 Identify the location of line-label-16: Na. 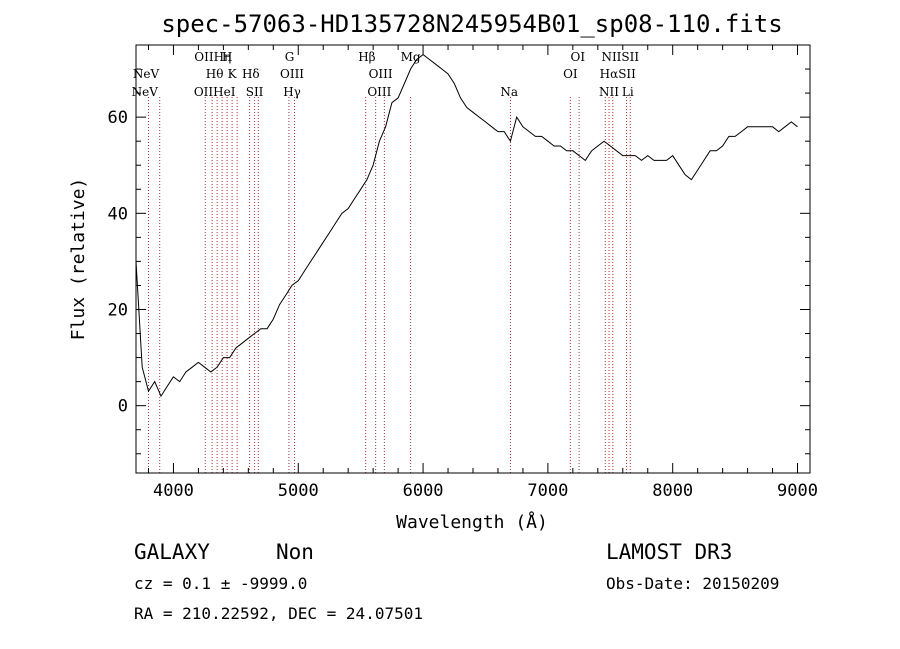
(509, 92).